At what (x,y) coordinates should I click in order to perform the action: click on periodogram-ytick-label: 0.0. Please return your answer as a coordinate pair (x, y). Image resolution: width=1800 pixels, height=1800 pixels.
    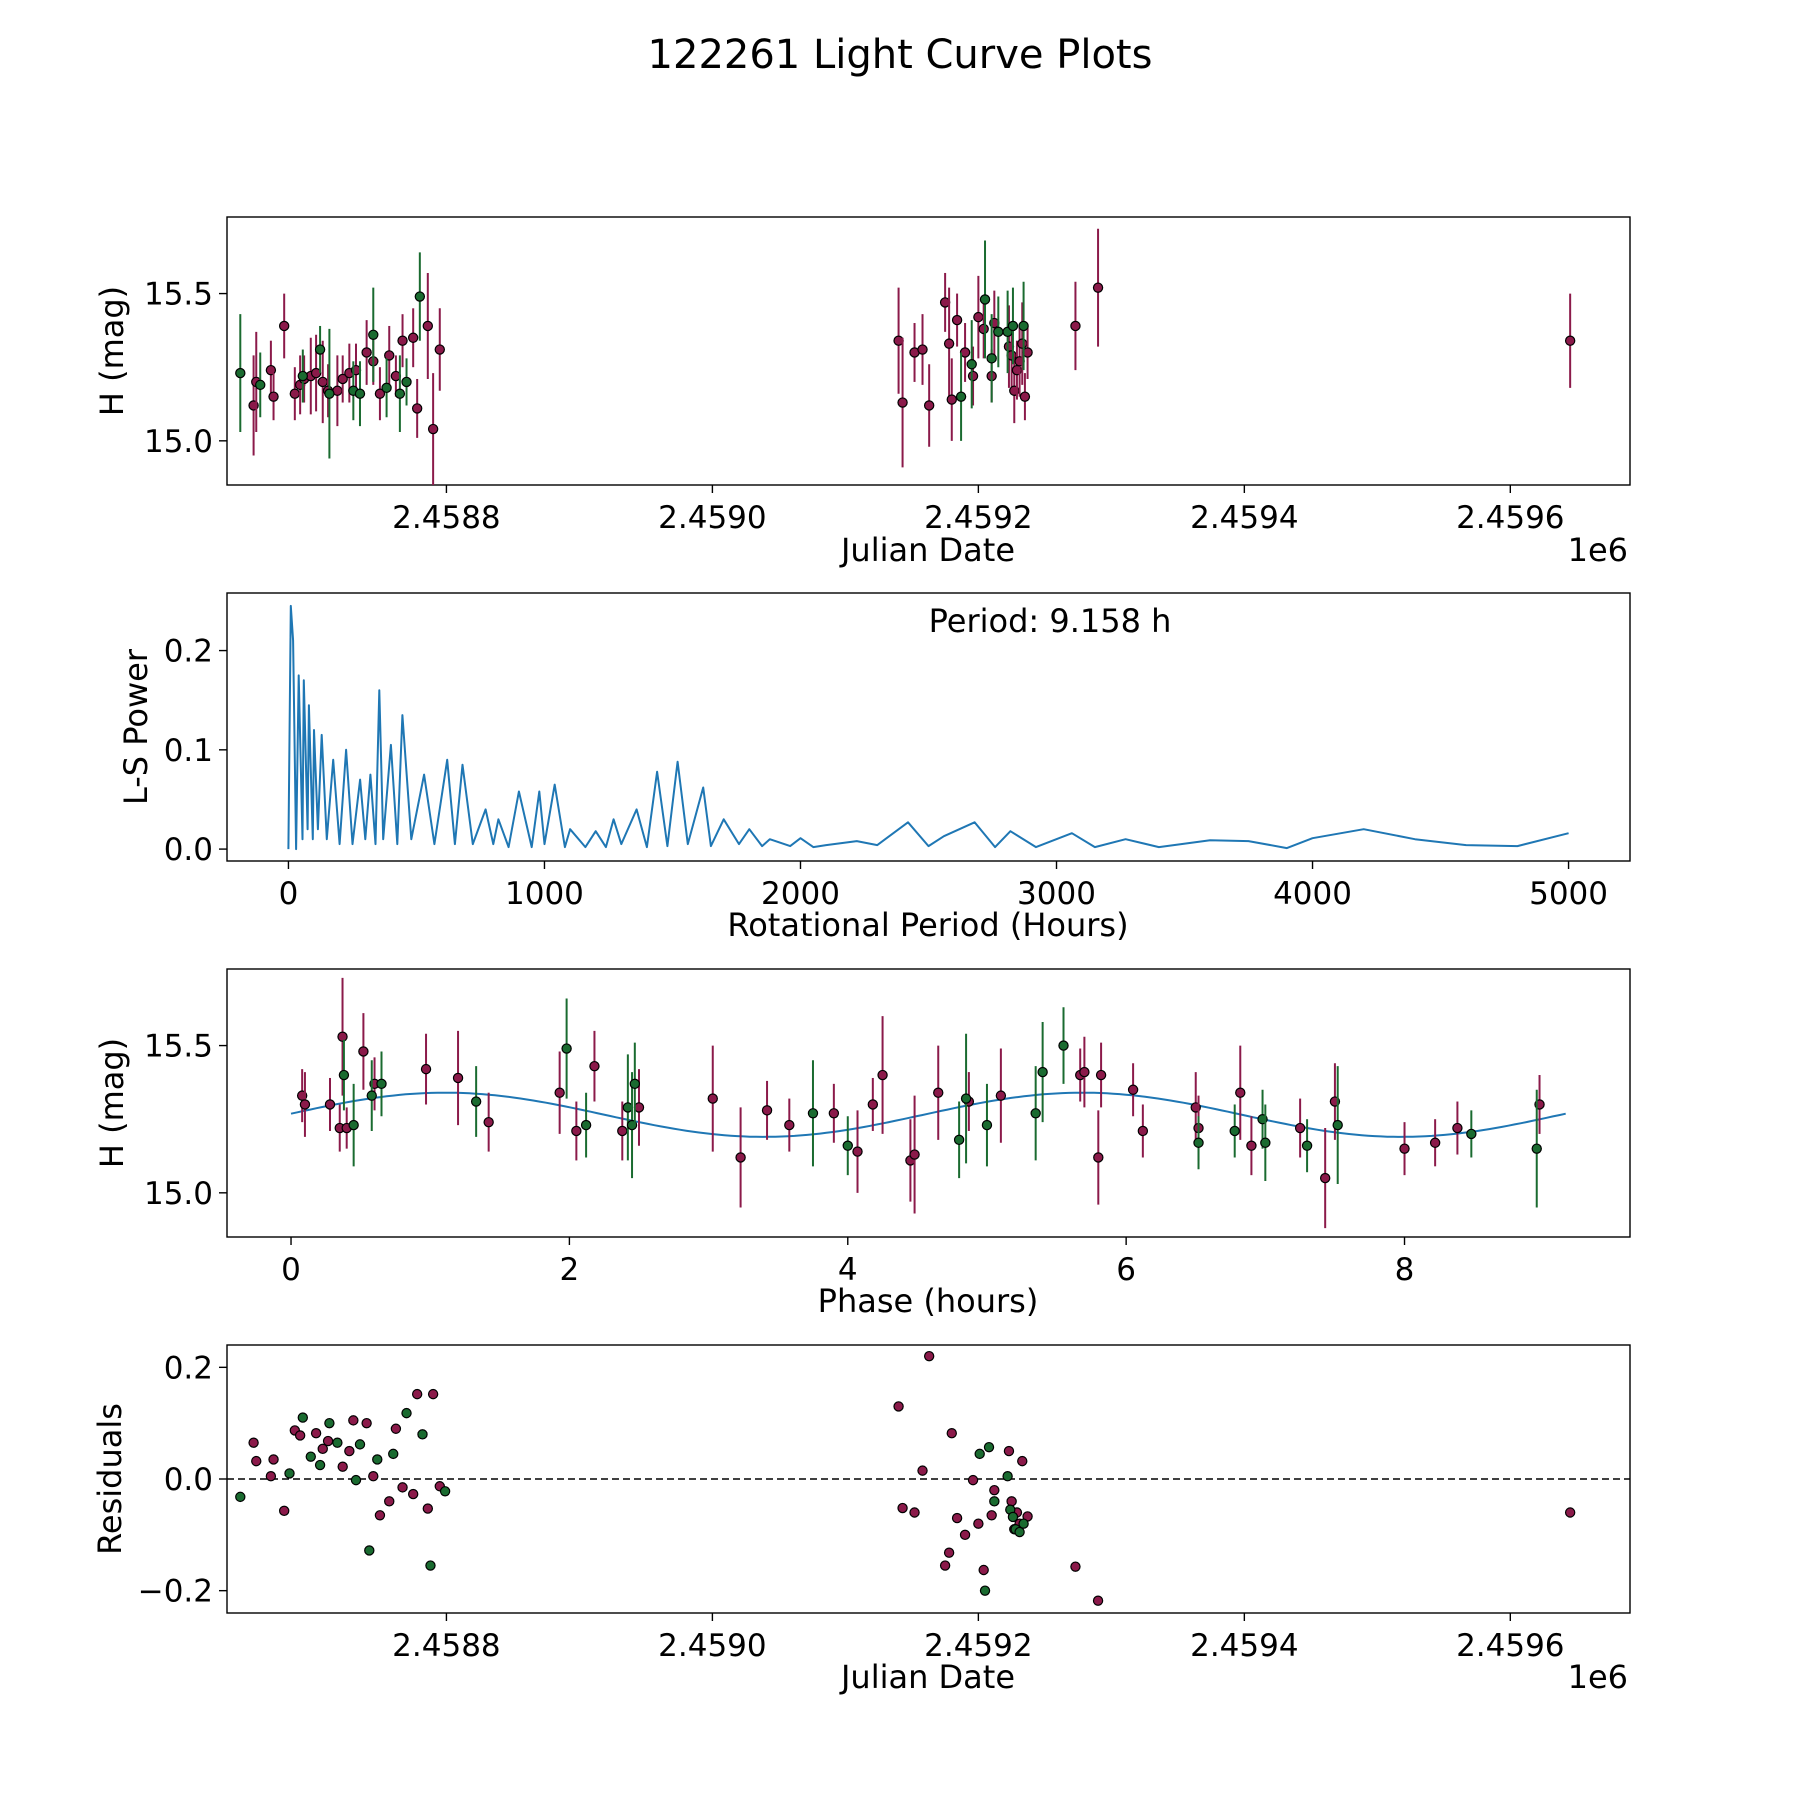
    Looking at the image, I should click on (188, 850).